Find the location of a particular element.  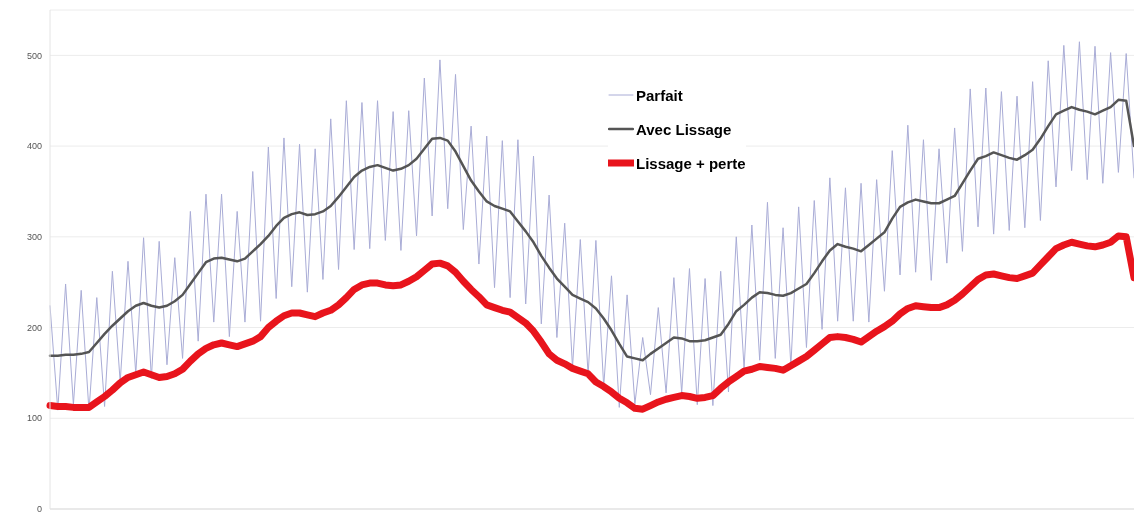

legend-label: Parfait is located at coordinates (659, 95).